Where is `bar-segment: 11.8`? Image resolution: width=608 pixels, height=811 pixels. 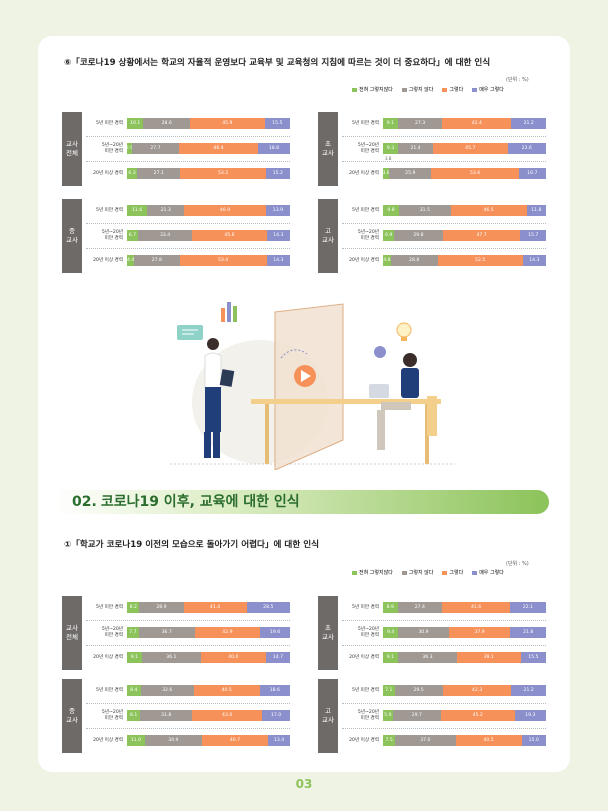
bar-segment: 11.8 is located at coordinates (536, 210).